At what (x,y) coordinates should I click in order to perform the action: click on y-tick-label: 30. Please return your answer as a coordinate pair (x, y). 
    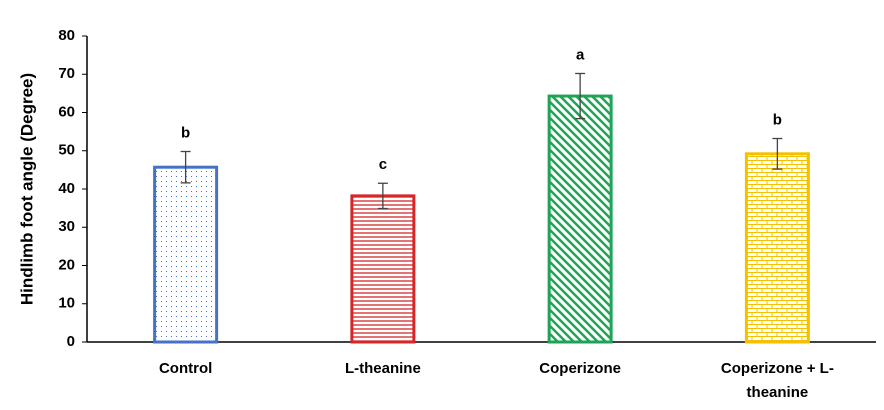
    Looking at the image, I should click on (66, 226).